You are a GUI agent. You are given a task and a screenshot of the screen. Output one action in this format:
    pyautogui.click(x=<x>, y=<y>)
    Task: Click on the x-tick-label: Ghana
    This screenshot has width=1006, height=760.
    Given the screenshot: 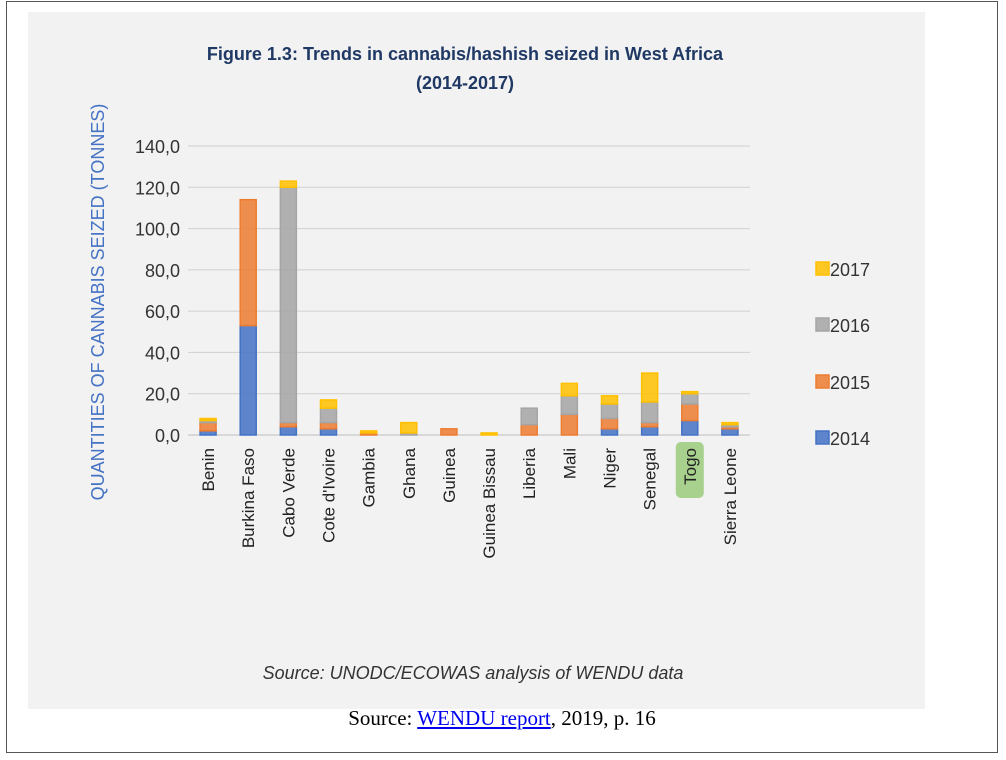 What is the action you would take?
    pyautogui.click(x=409, y=473)
    